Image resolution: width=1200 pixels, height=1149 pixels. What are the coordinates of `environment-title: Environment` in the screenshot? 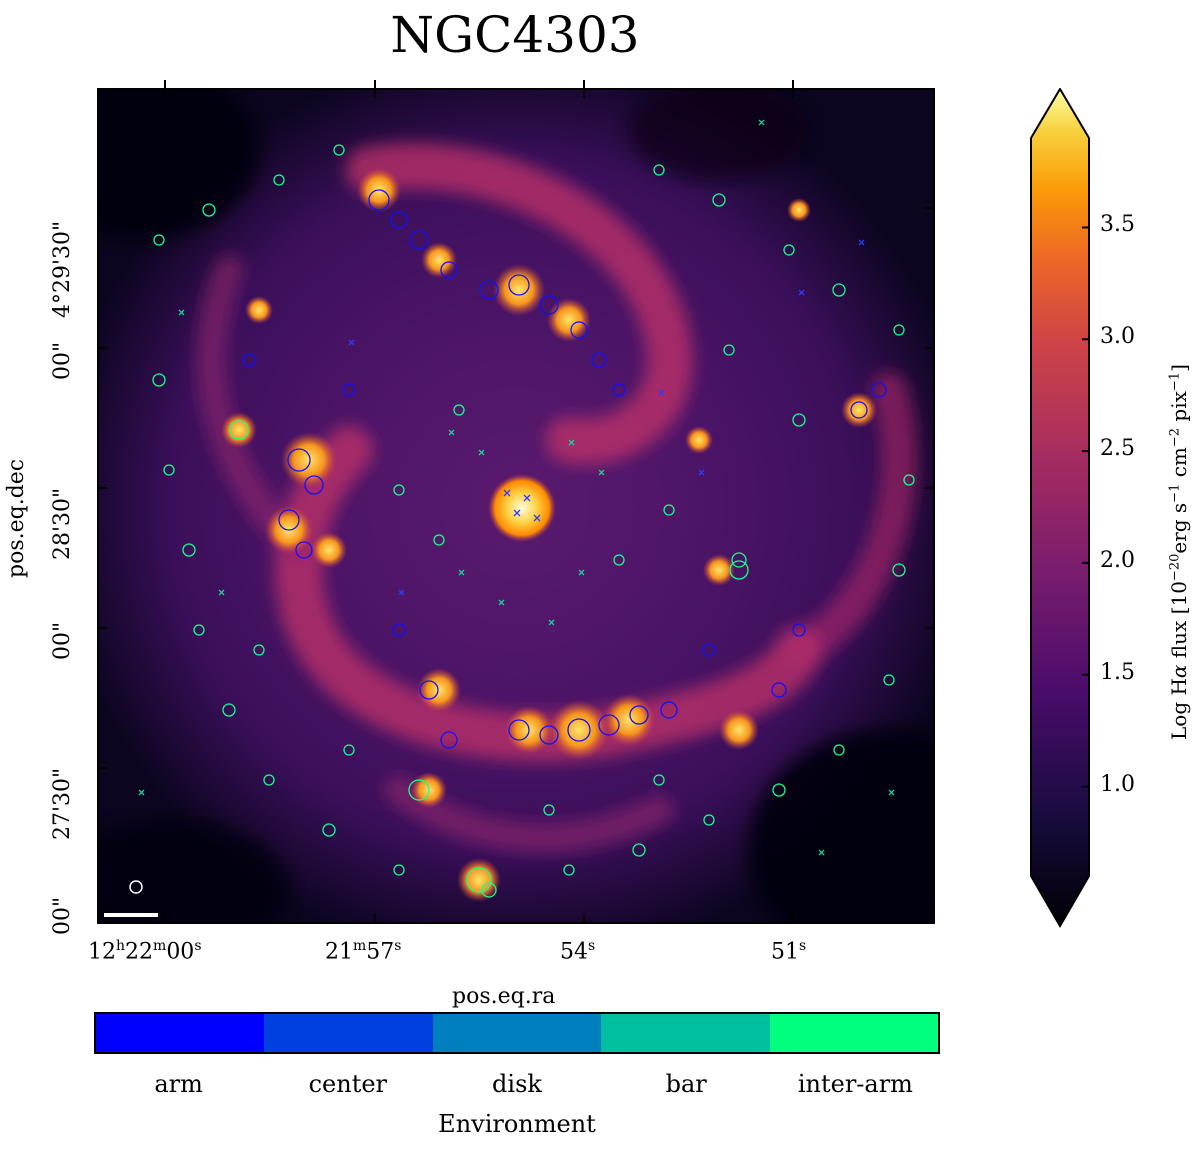 It's located at (517, 1124).